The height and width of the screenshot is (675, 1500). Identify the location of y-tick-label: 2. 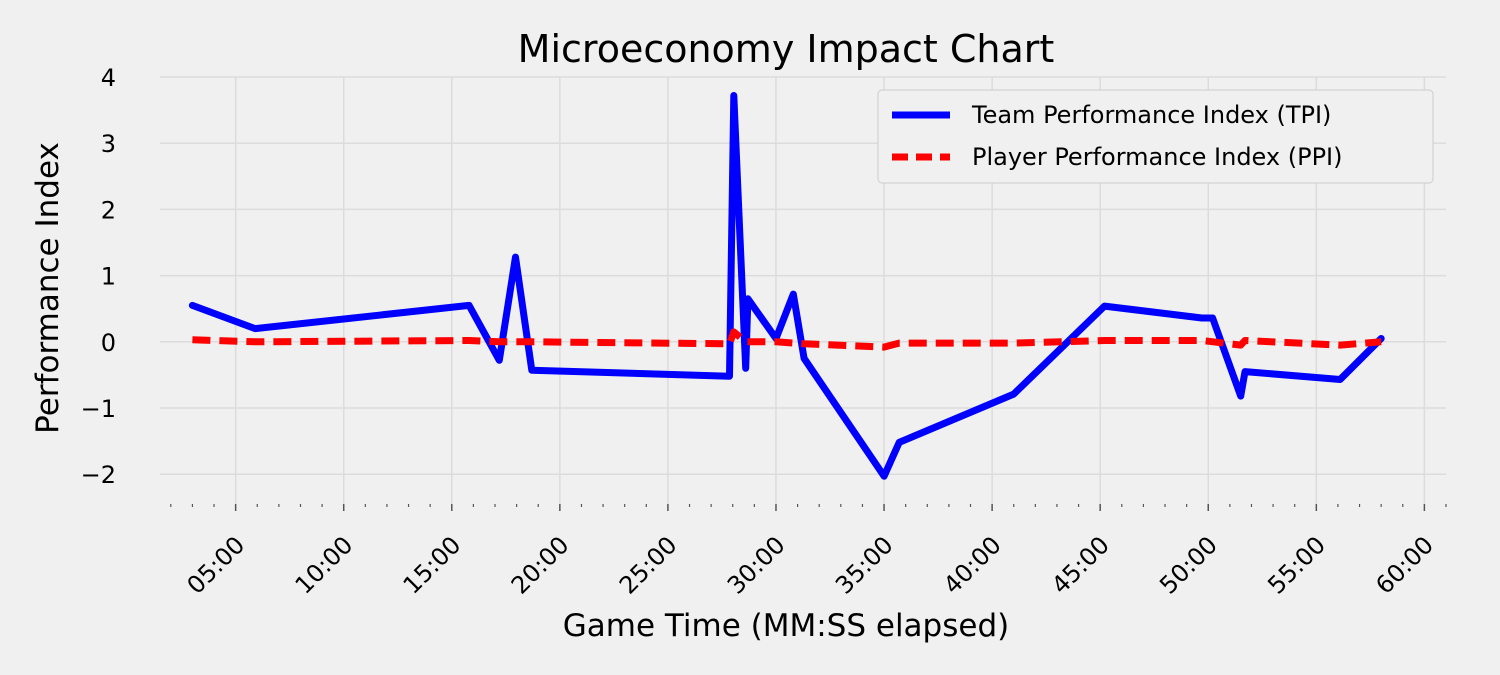
(108, 210).